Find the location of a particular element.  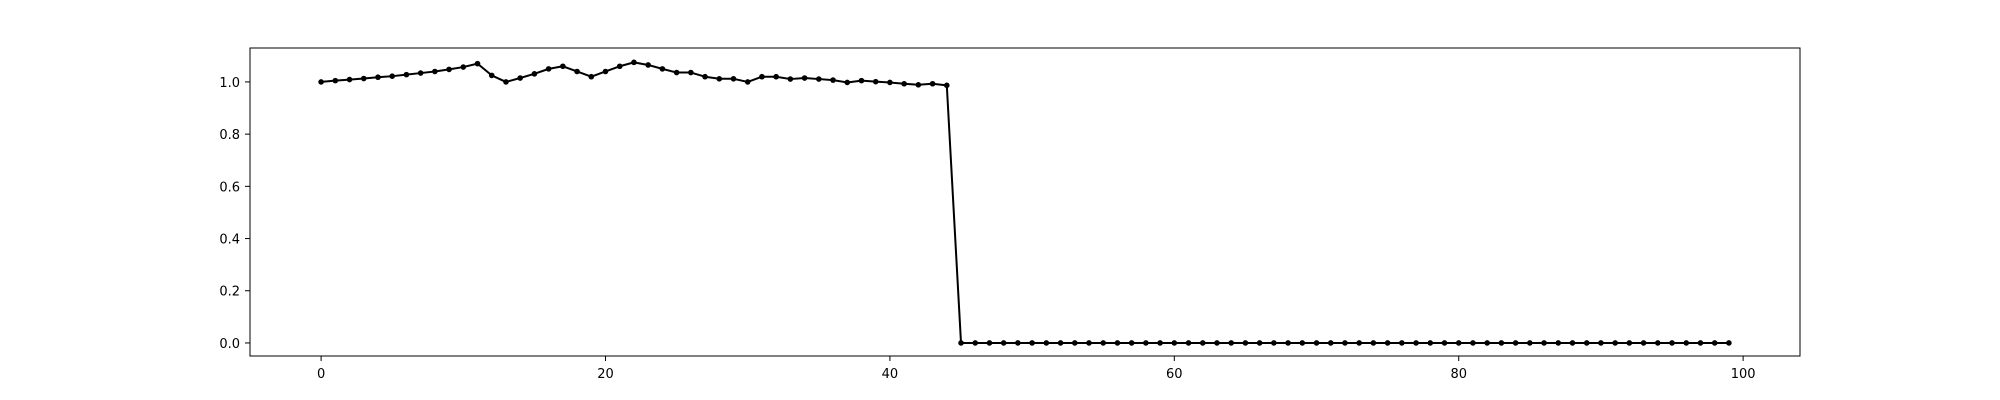

y-tick-label: 0.0 is located at coordinates (229, 344).